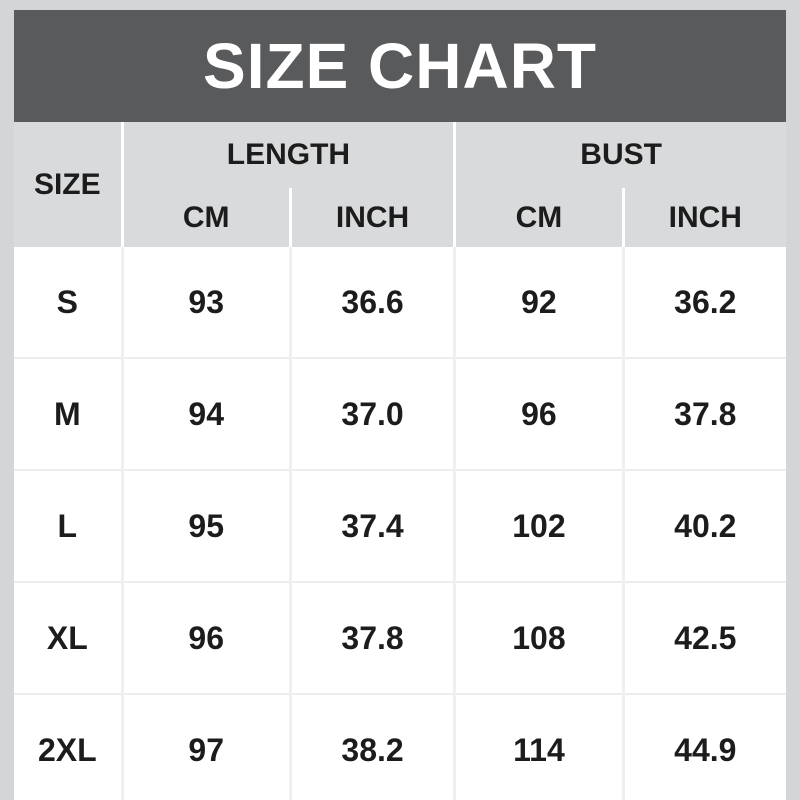 Image resolution: width=800 pixels, height=800 pixels. Describe the element at coordinates (371, 746) in the screenshot. I see `cell-length-inch: 38.2` at that location.